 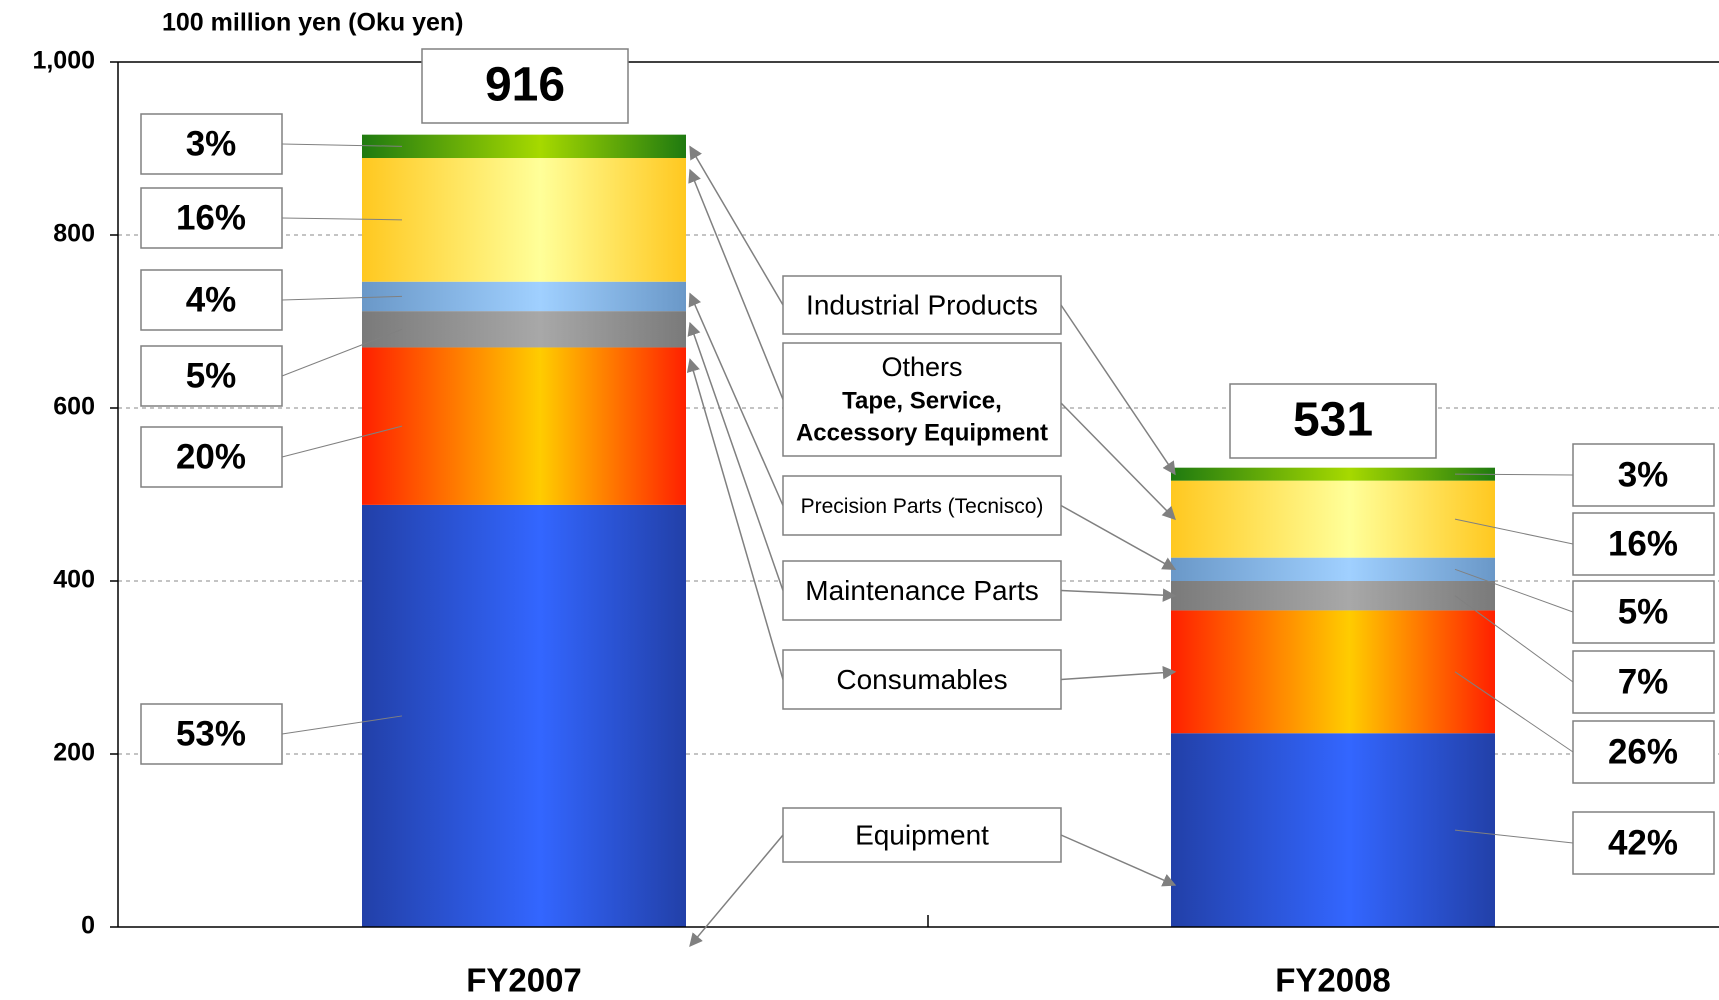 I want to click on legend-label: Others, so click(x=921, y=367).